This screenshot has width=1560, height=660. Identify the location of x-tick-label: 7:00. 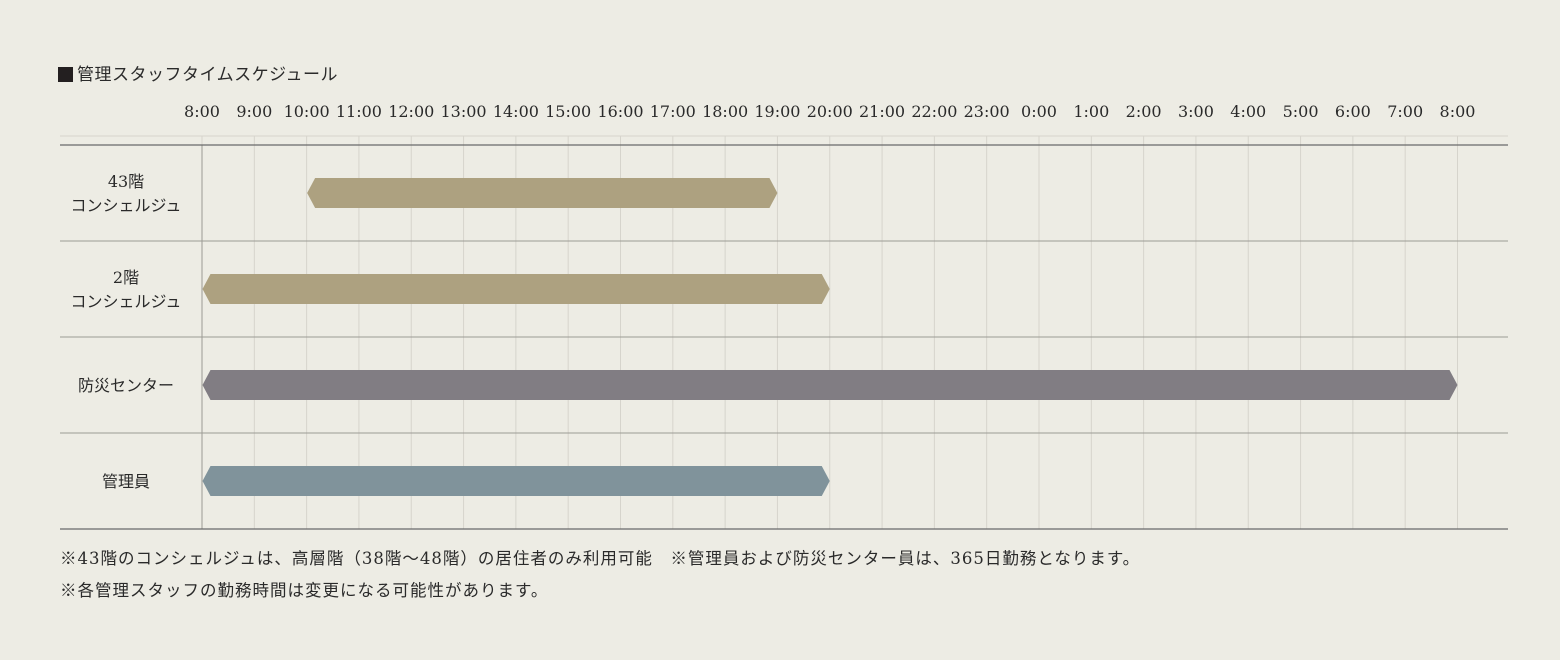
(1405, 111).